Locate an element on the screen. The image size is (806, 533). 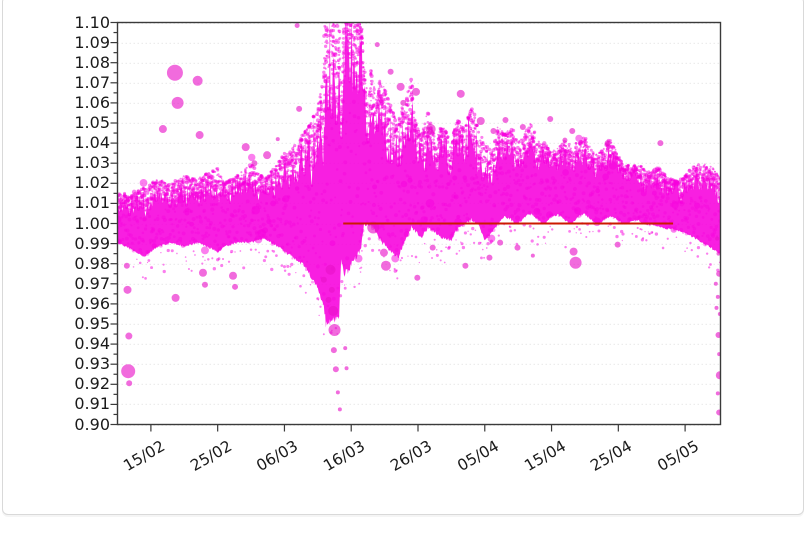
y-tick-label: 0.90 is located at coordinates (92, 424).